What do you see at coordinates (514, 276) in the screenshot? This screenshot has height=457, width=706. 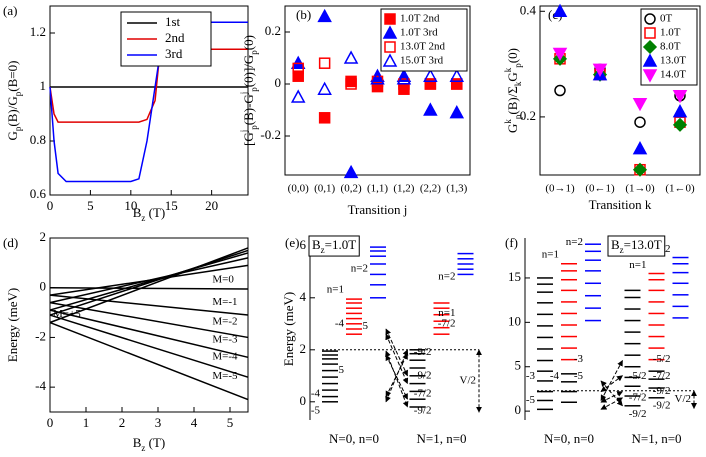 I see `y-tick-label: 15` at bounding box center [514, 276].